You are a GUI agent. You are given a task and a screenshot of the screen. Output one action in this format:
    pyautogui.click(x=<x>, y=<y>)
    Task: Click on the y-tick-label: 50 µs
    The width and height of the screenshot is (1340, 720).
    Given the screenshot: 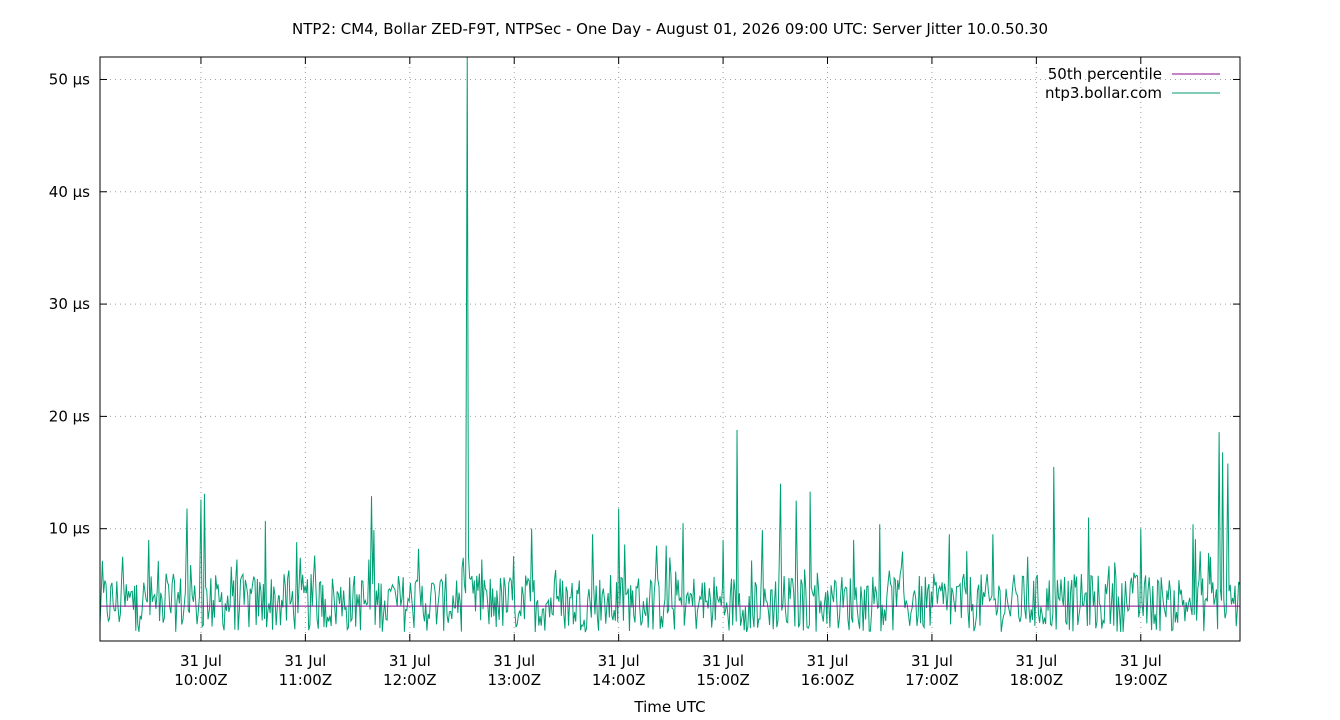 What is the action you would take?
    pyautogui.click(x=69, y=79)
    